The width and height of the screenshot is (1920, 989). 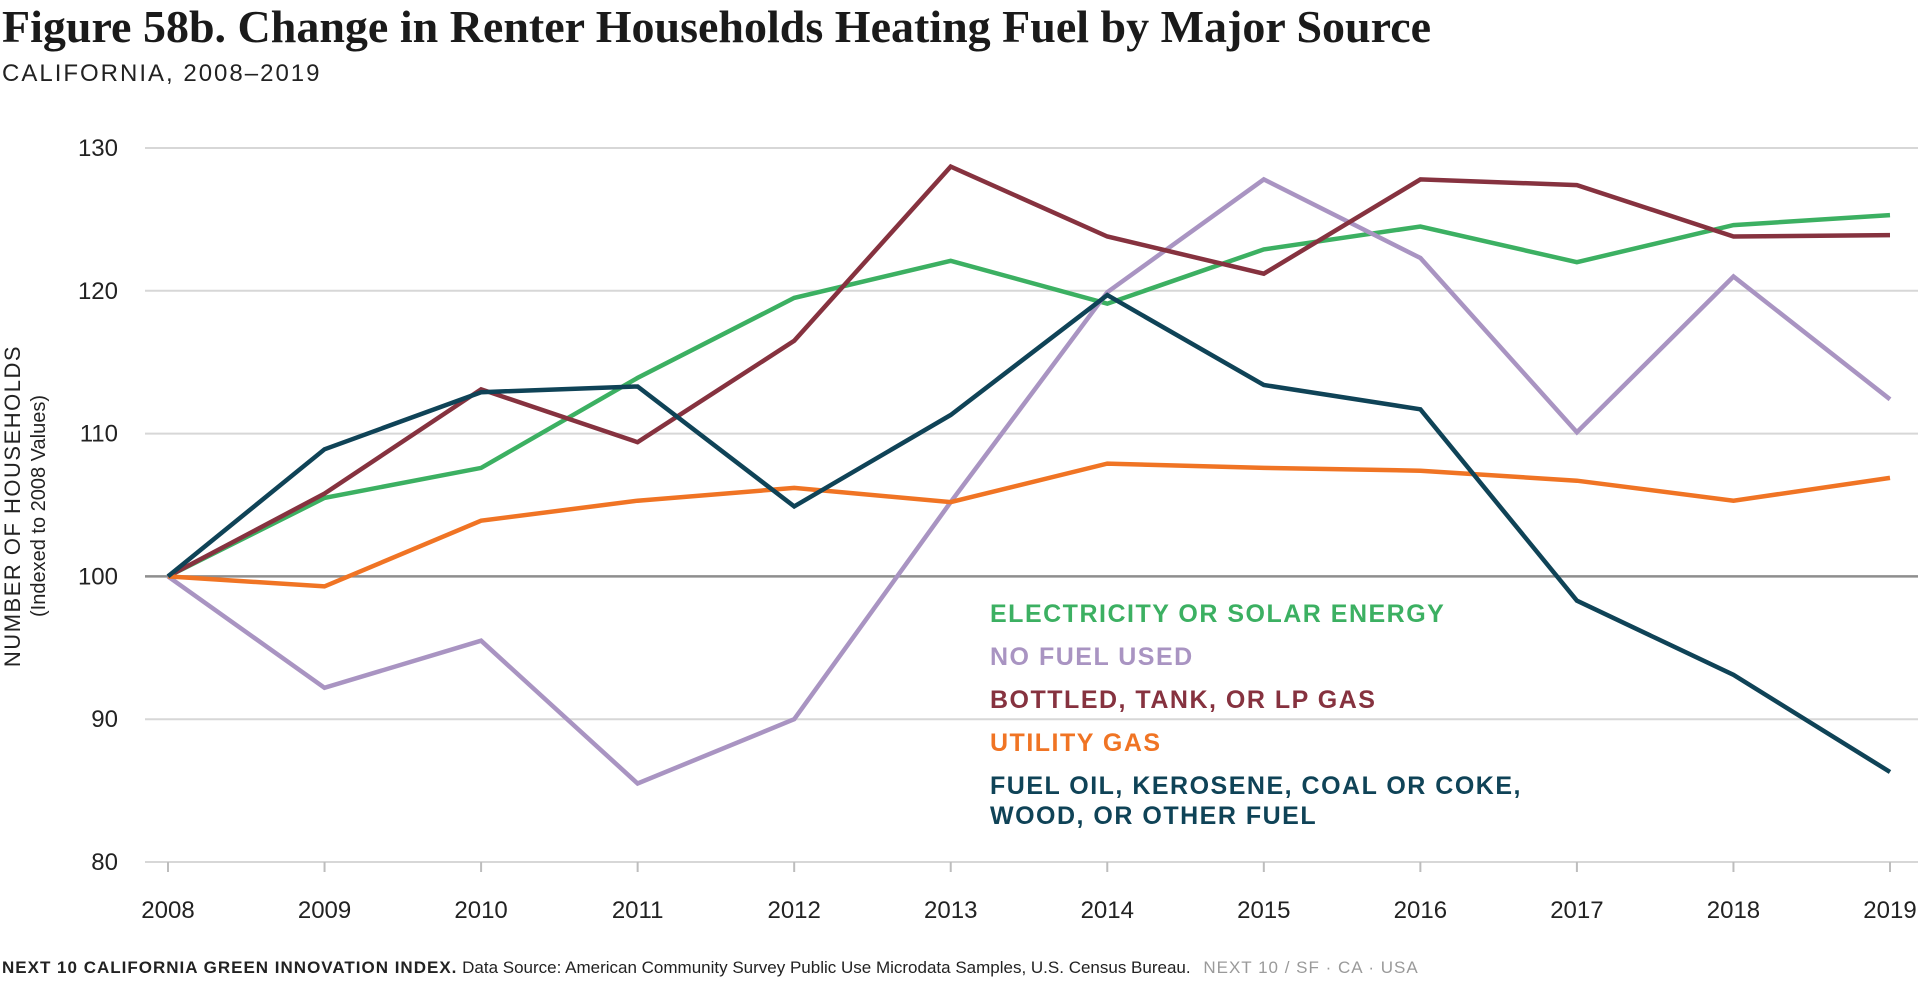 What do you see at coordinates (1263, 910) in the screenshot?
I see `x-tick-label: 2015` at bounding box center [1263, 910].